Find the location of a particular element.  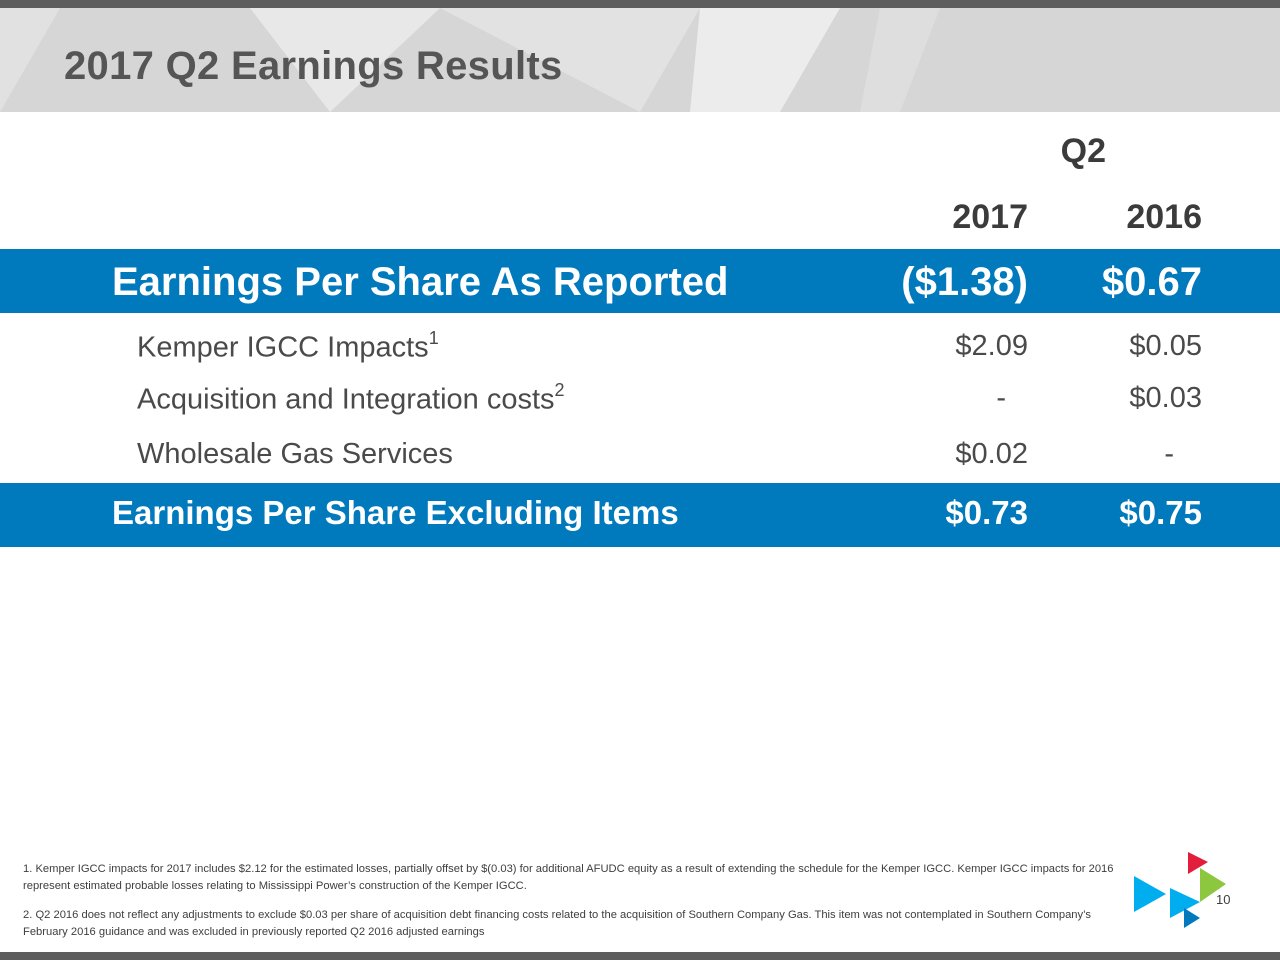

header-triangles-decoration is located at coordinates (470, 60).